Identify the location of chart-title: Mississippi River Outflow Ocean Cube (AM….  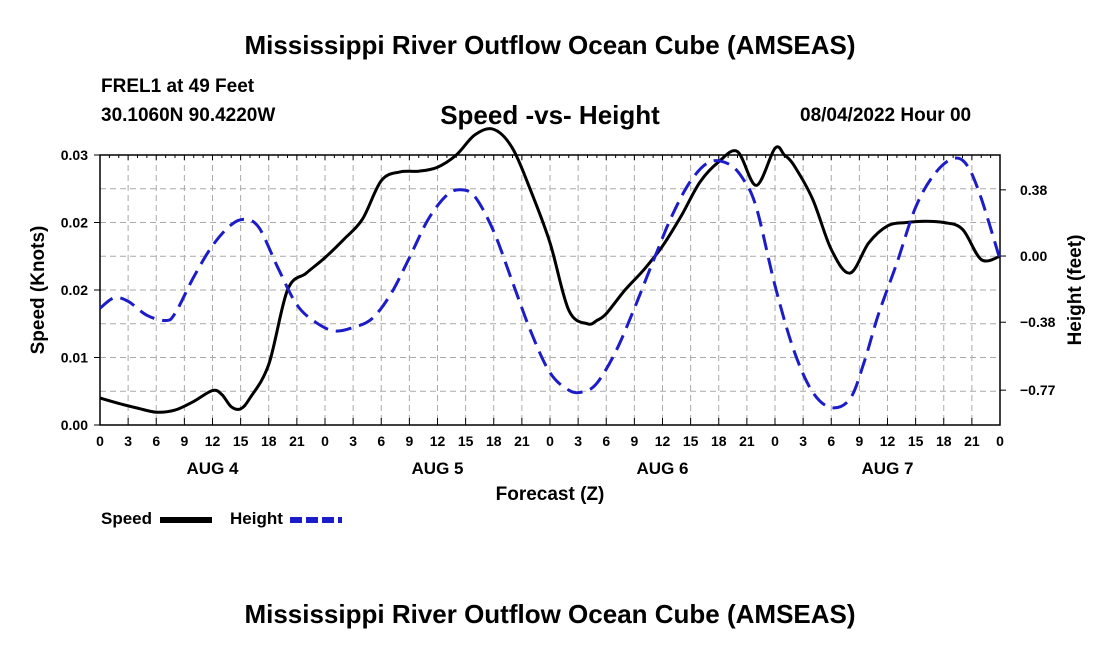
(550, 45).